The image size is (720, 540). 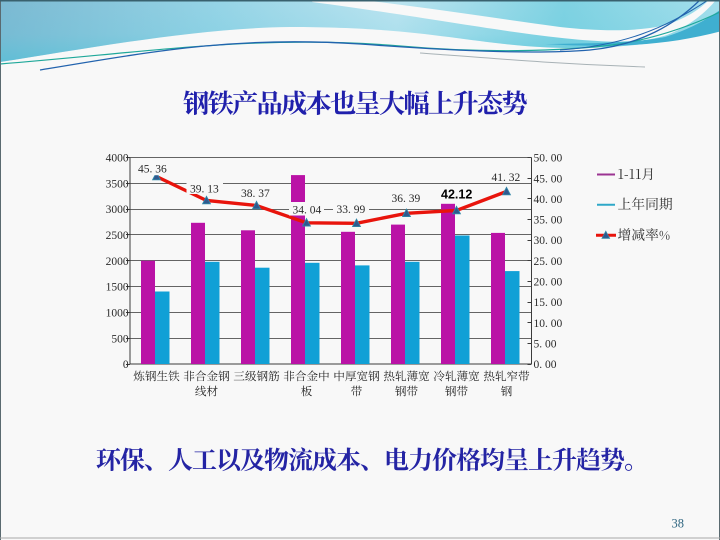 What do you see at coordinates (548, 200) in the screenshot?
I see `svg-text: 40. 00` at bounding box center [548, 200].